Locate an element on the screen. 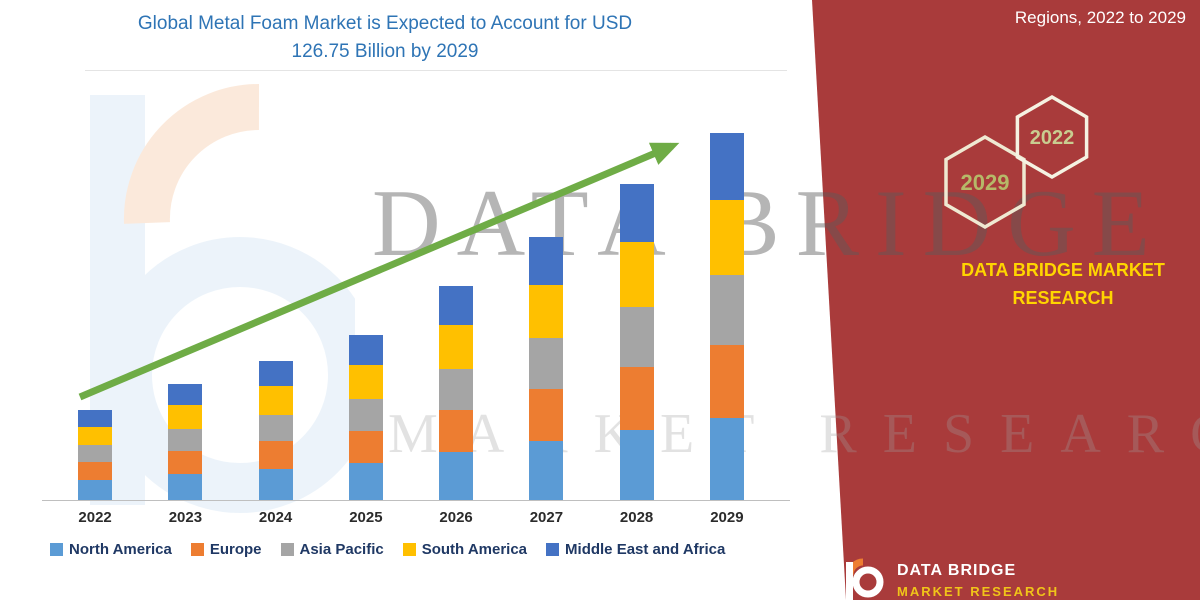 Image resolution: width=1200 pixels, height=600 pixels. year-hexagons: 2029 2022 is located at coordinates (1016, 162).